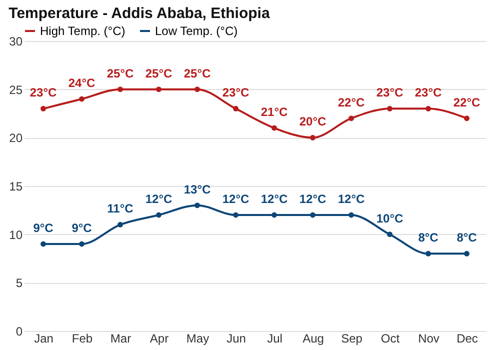  Describe the element at coordinates (44, 339) in the screenshot. I see `x-tick-label: Jan` at that location.